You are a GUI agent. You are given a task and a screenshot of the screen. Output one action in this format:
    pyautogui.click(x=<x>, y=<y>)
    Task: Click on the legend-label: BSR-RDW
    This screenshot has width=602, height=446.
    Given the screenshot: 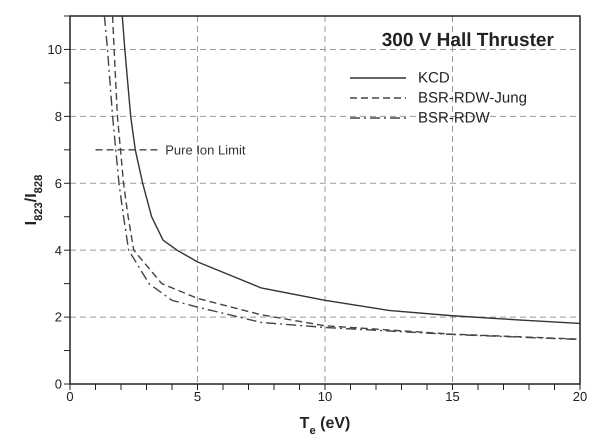 What is the action you would take?
    pyautogui.click(x=454, y=118)
    